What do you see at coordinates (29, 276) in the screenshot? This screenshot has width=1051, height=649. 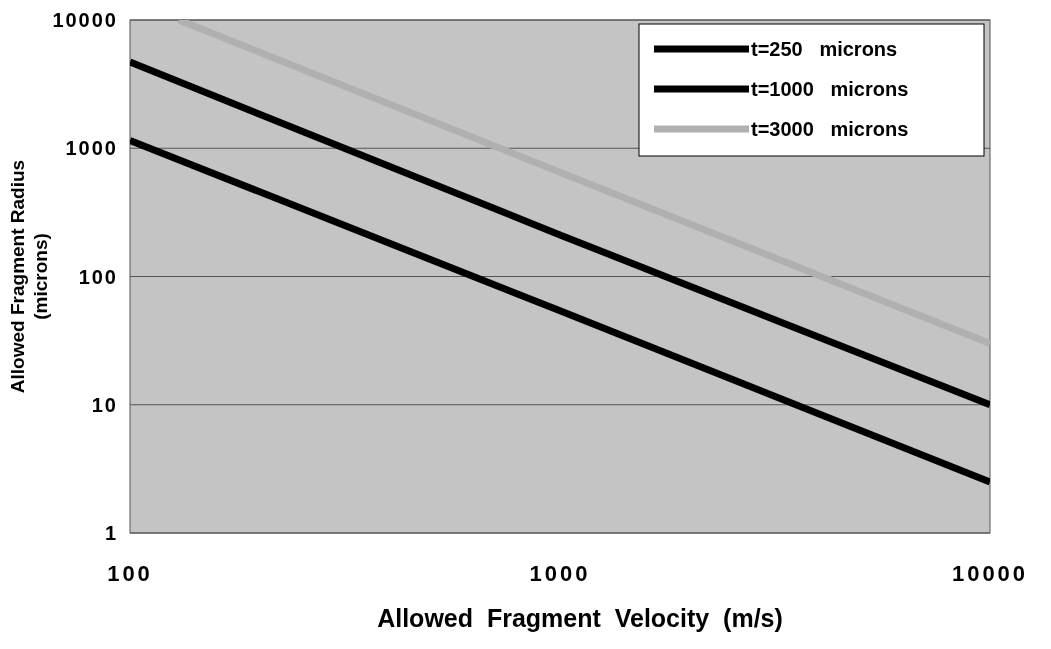 I see `y-axis-title: Allowed Fragment Radius (microns)` at bounding box center [29, 276].